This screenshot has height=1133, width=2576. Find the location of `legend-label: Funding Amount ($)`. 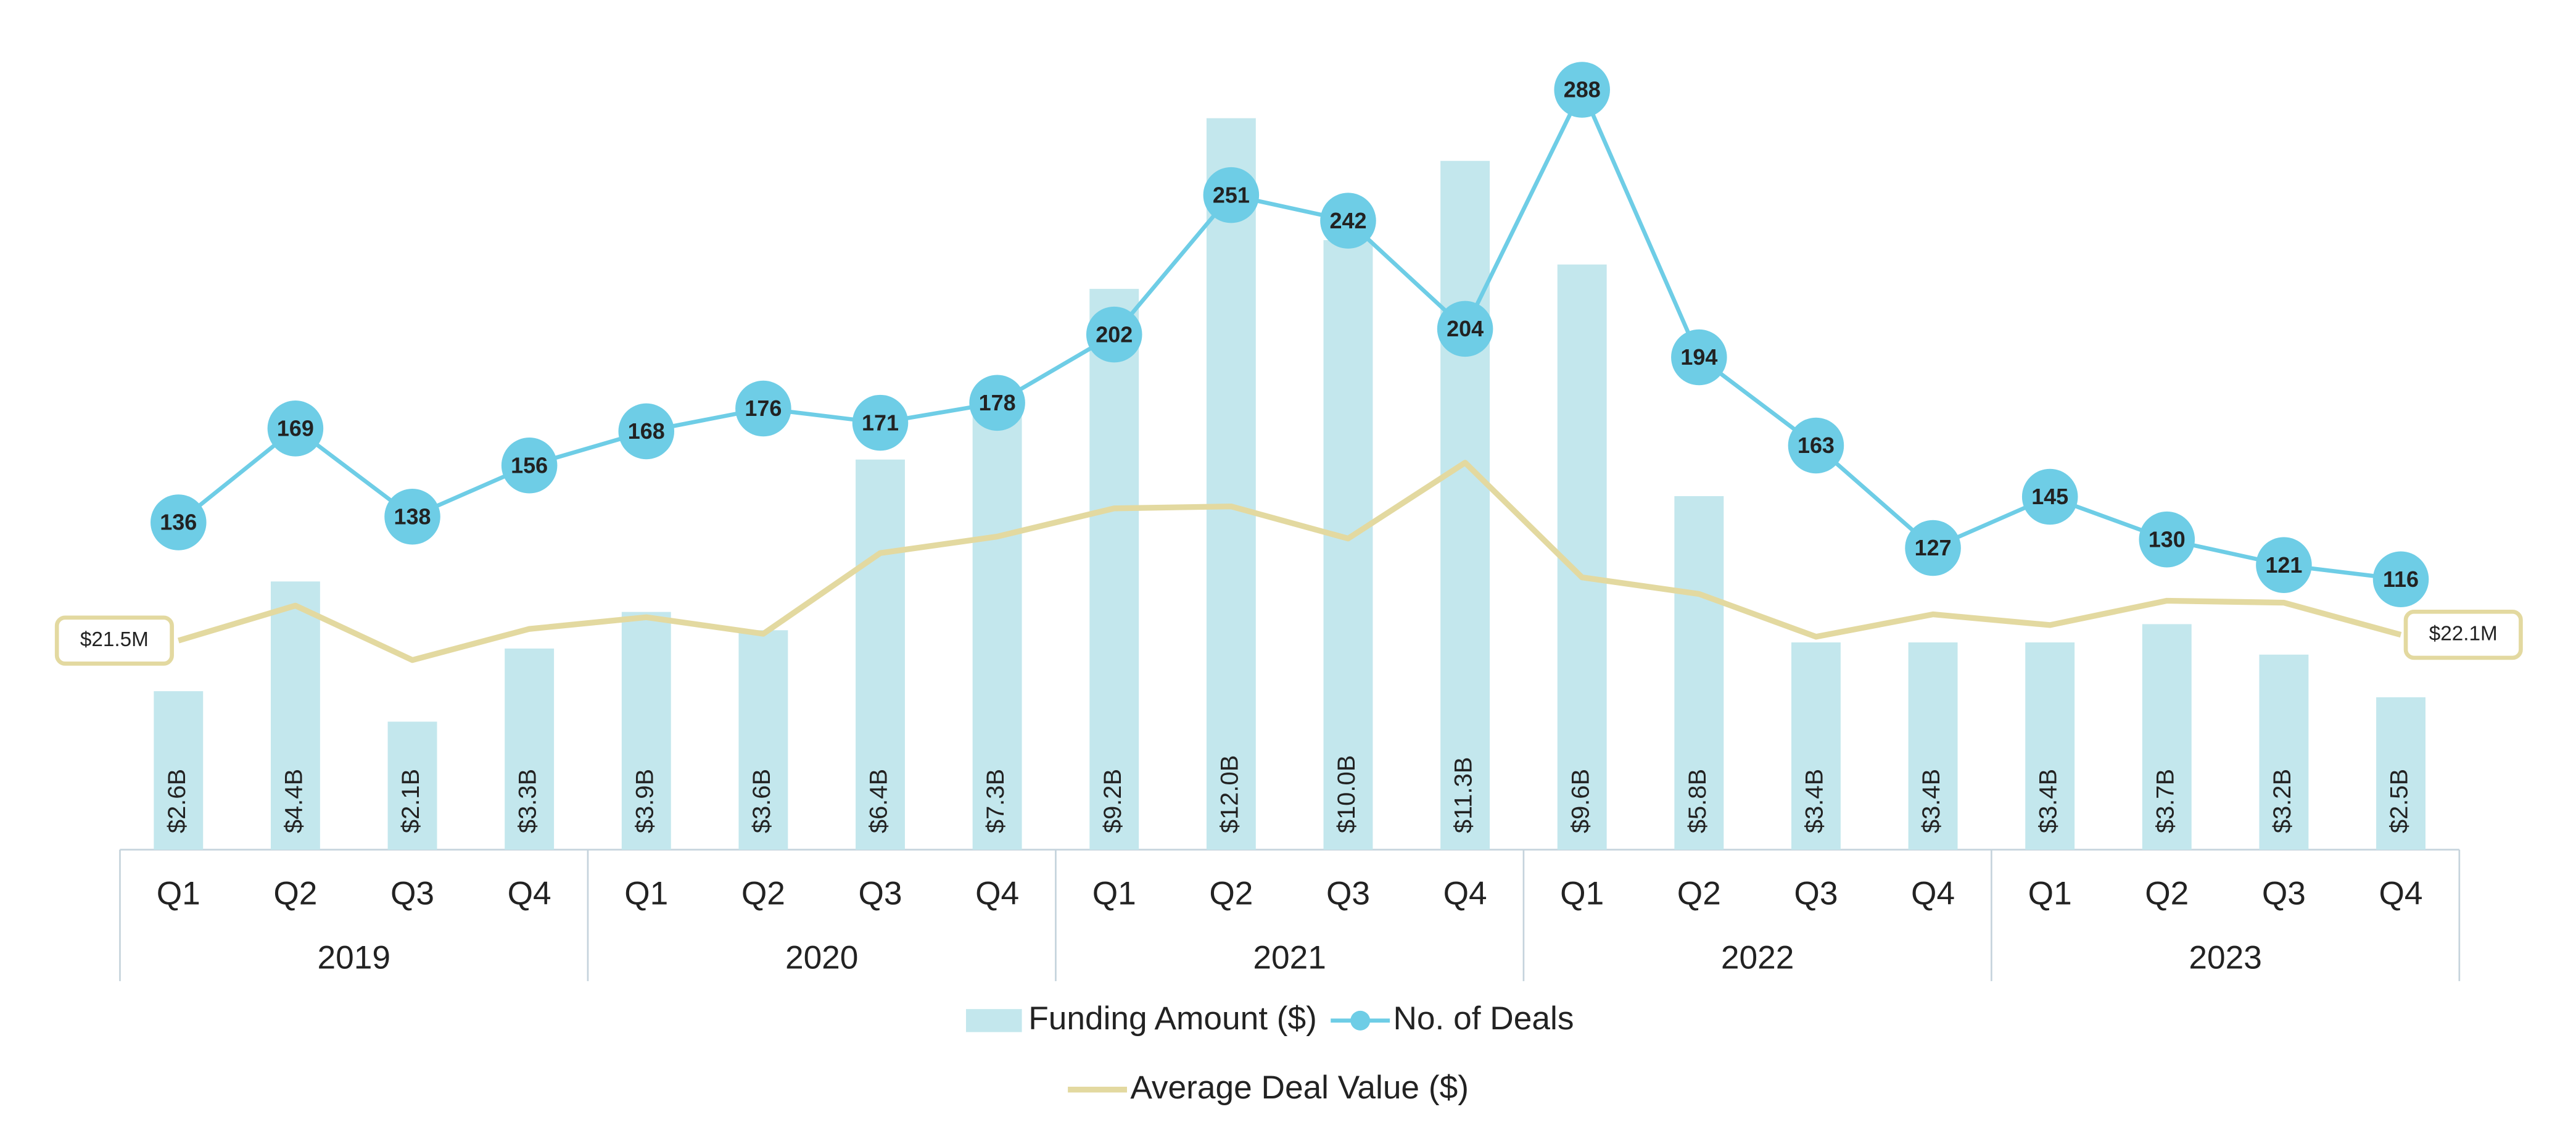

legend-label: Funding Amount ($) is located at coordinates (1172, 1018).